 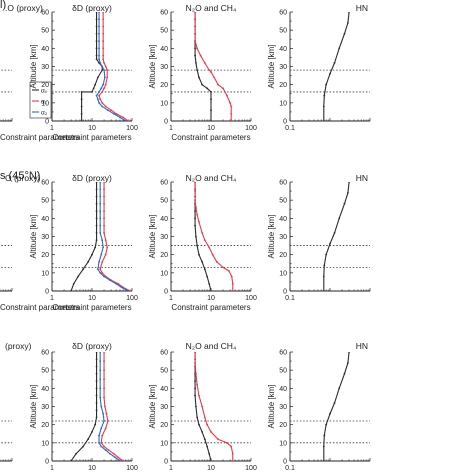 I want to click on x-tick-label: 0.1, so click(x=290, y=298).